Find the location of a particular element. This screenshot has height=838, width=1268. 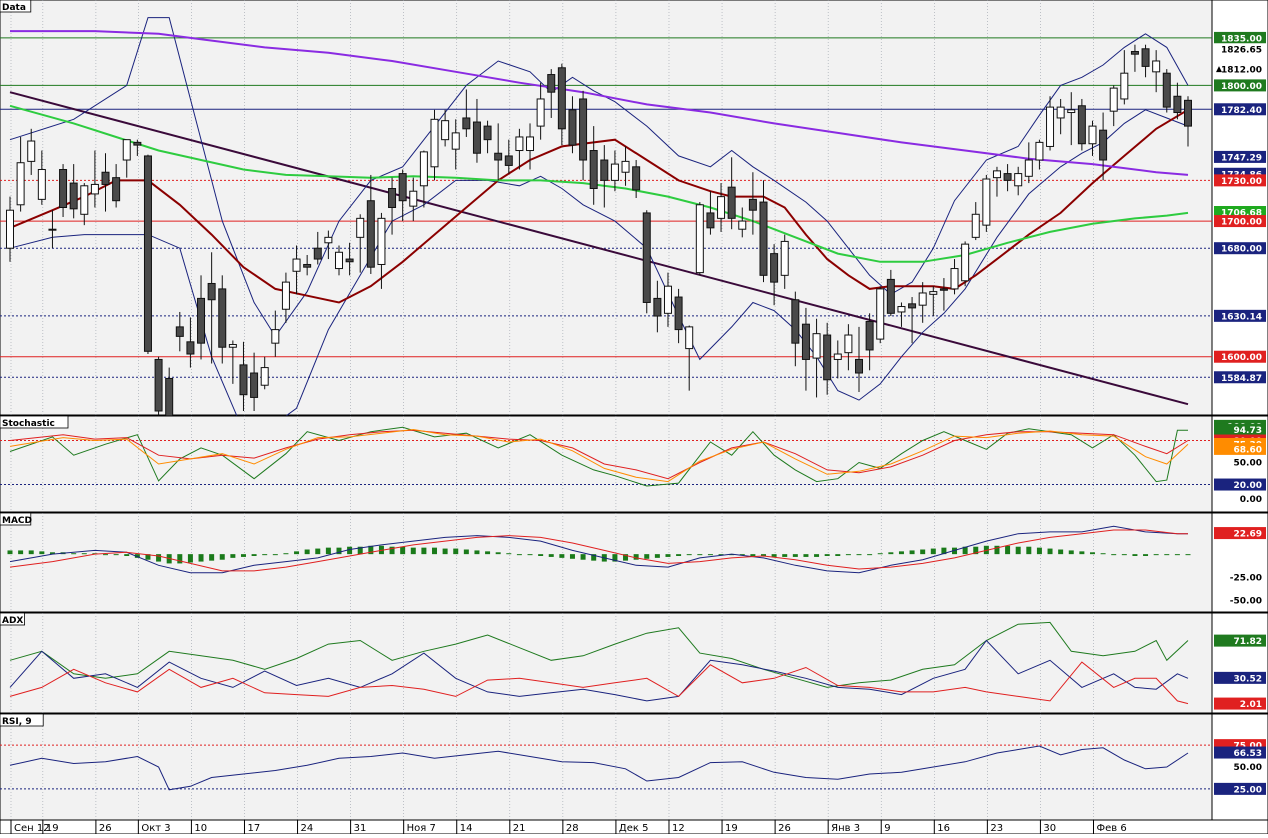

axis-tick-label: 50.00 is located at coordinates (1248, 464).